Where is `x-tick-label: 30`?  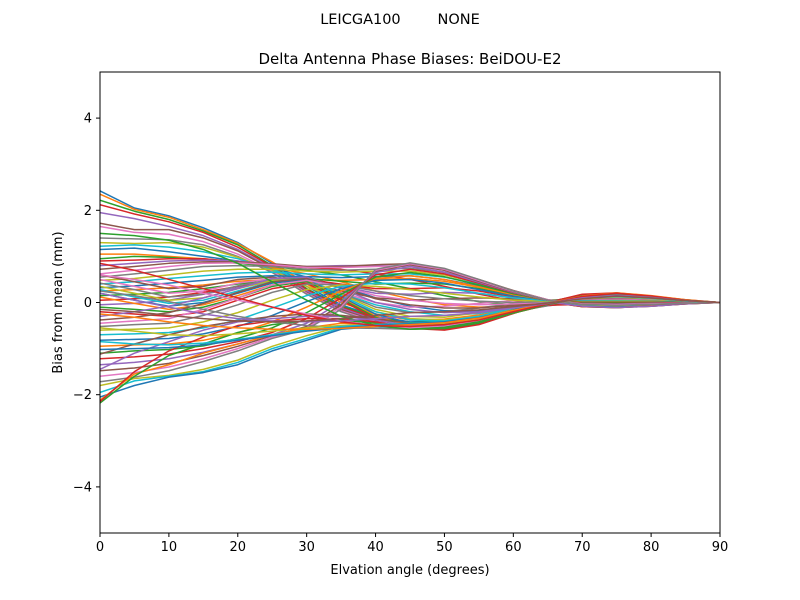 x-tick-label: 30 is located at coordinates (306, 547).